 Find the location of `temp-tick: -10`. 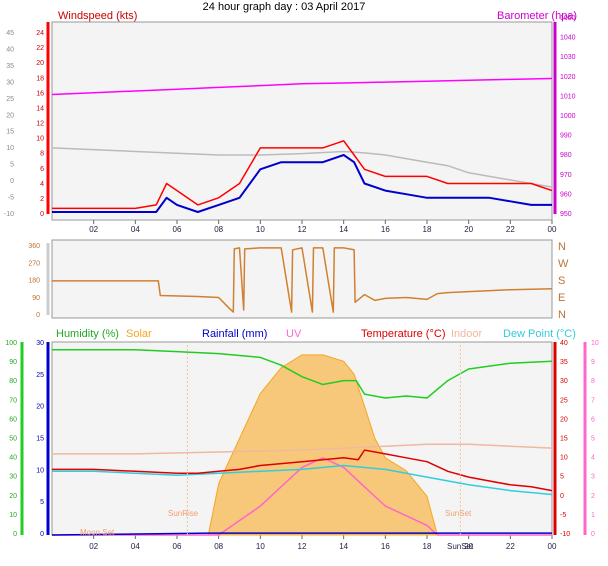

temp-tick: -10 is located at coordinates (565, 534).